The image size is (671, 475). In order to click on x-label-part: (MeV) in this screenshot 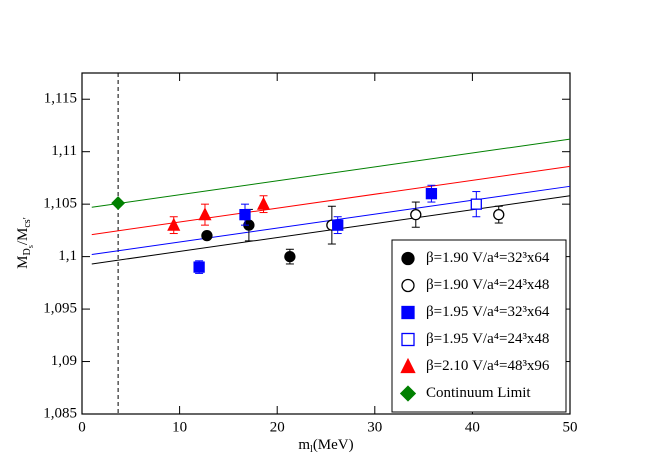, I will do `click(333, 445)`.